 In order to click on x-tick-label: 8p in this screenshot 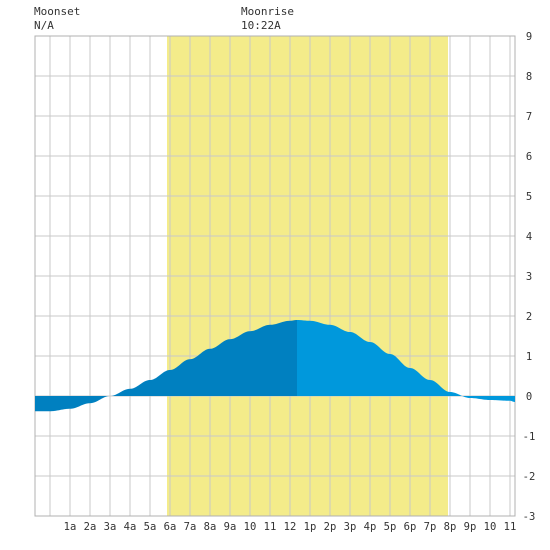, I will do `click(450, 527)`.